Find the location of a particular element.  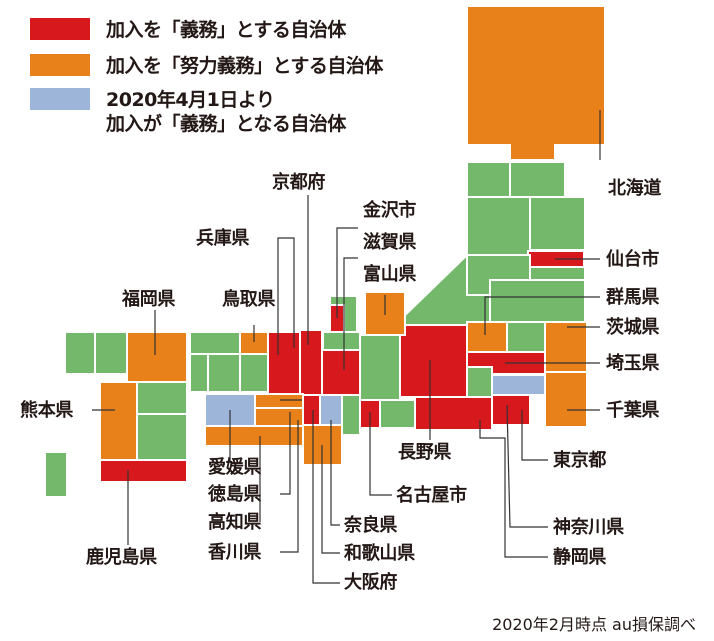

block-fukui is located at coordinates (341, 341).